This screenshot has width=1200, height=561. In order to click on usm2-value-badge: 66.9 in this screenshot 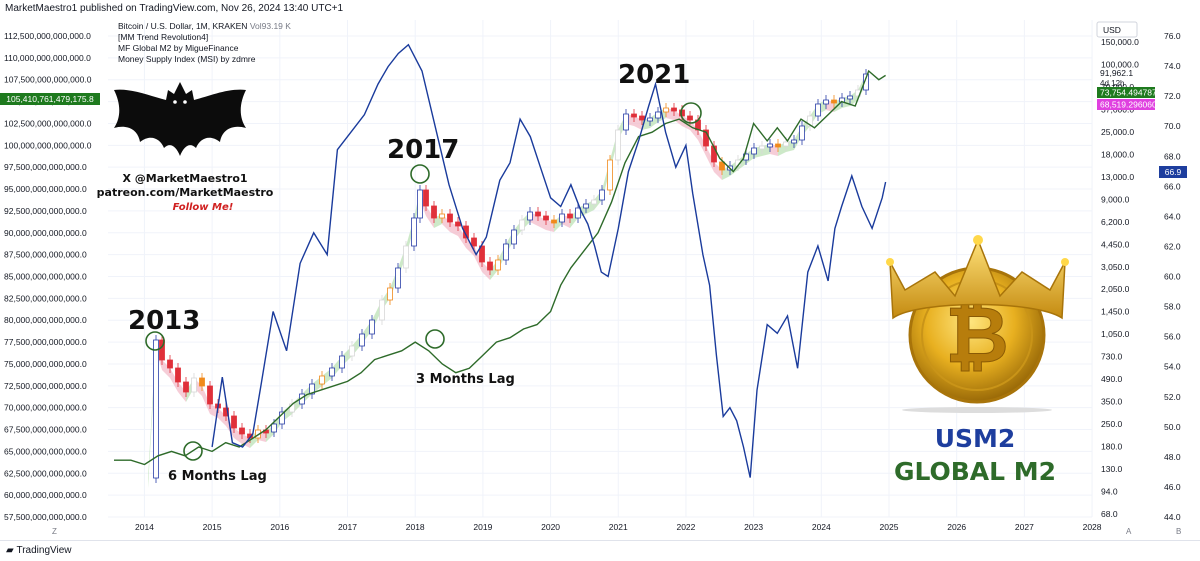, I will do `click(1173, 172)`.